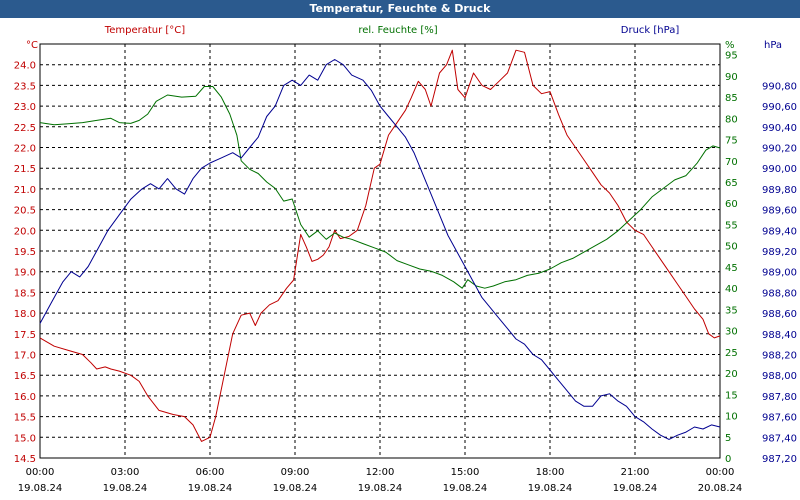  I want to click on y-tick-pressure: 987,60, so click(779, 418).